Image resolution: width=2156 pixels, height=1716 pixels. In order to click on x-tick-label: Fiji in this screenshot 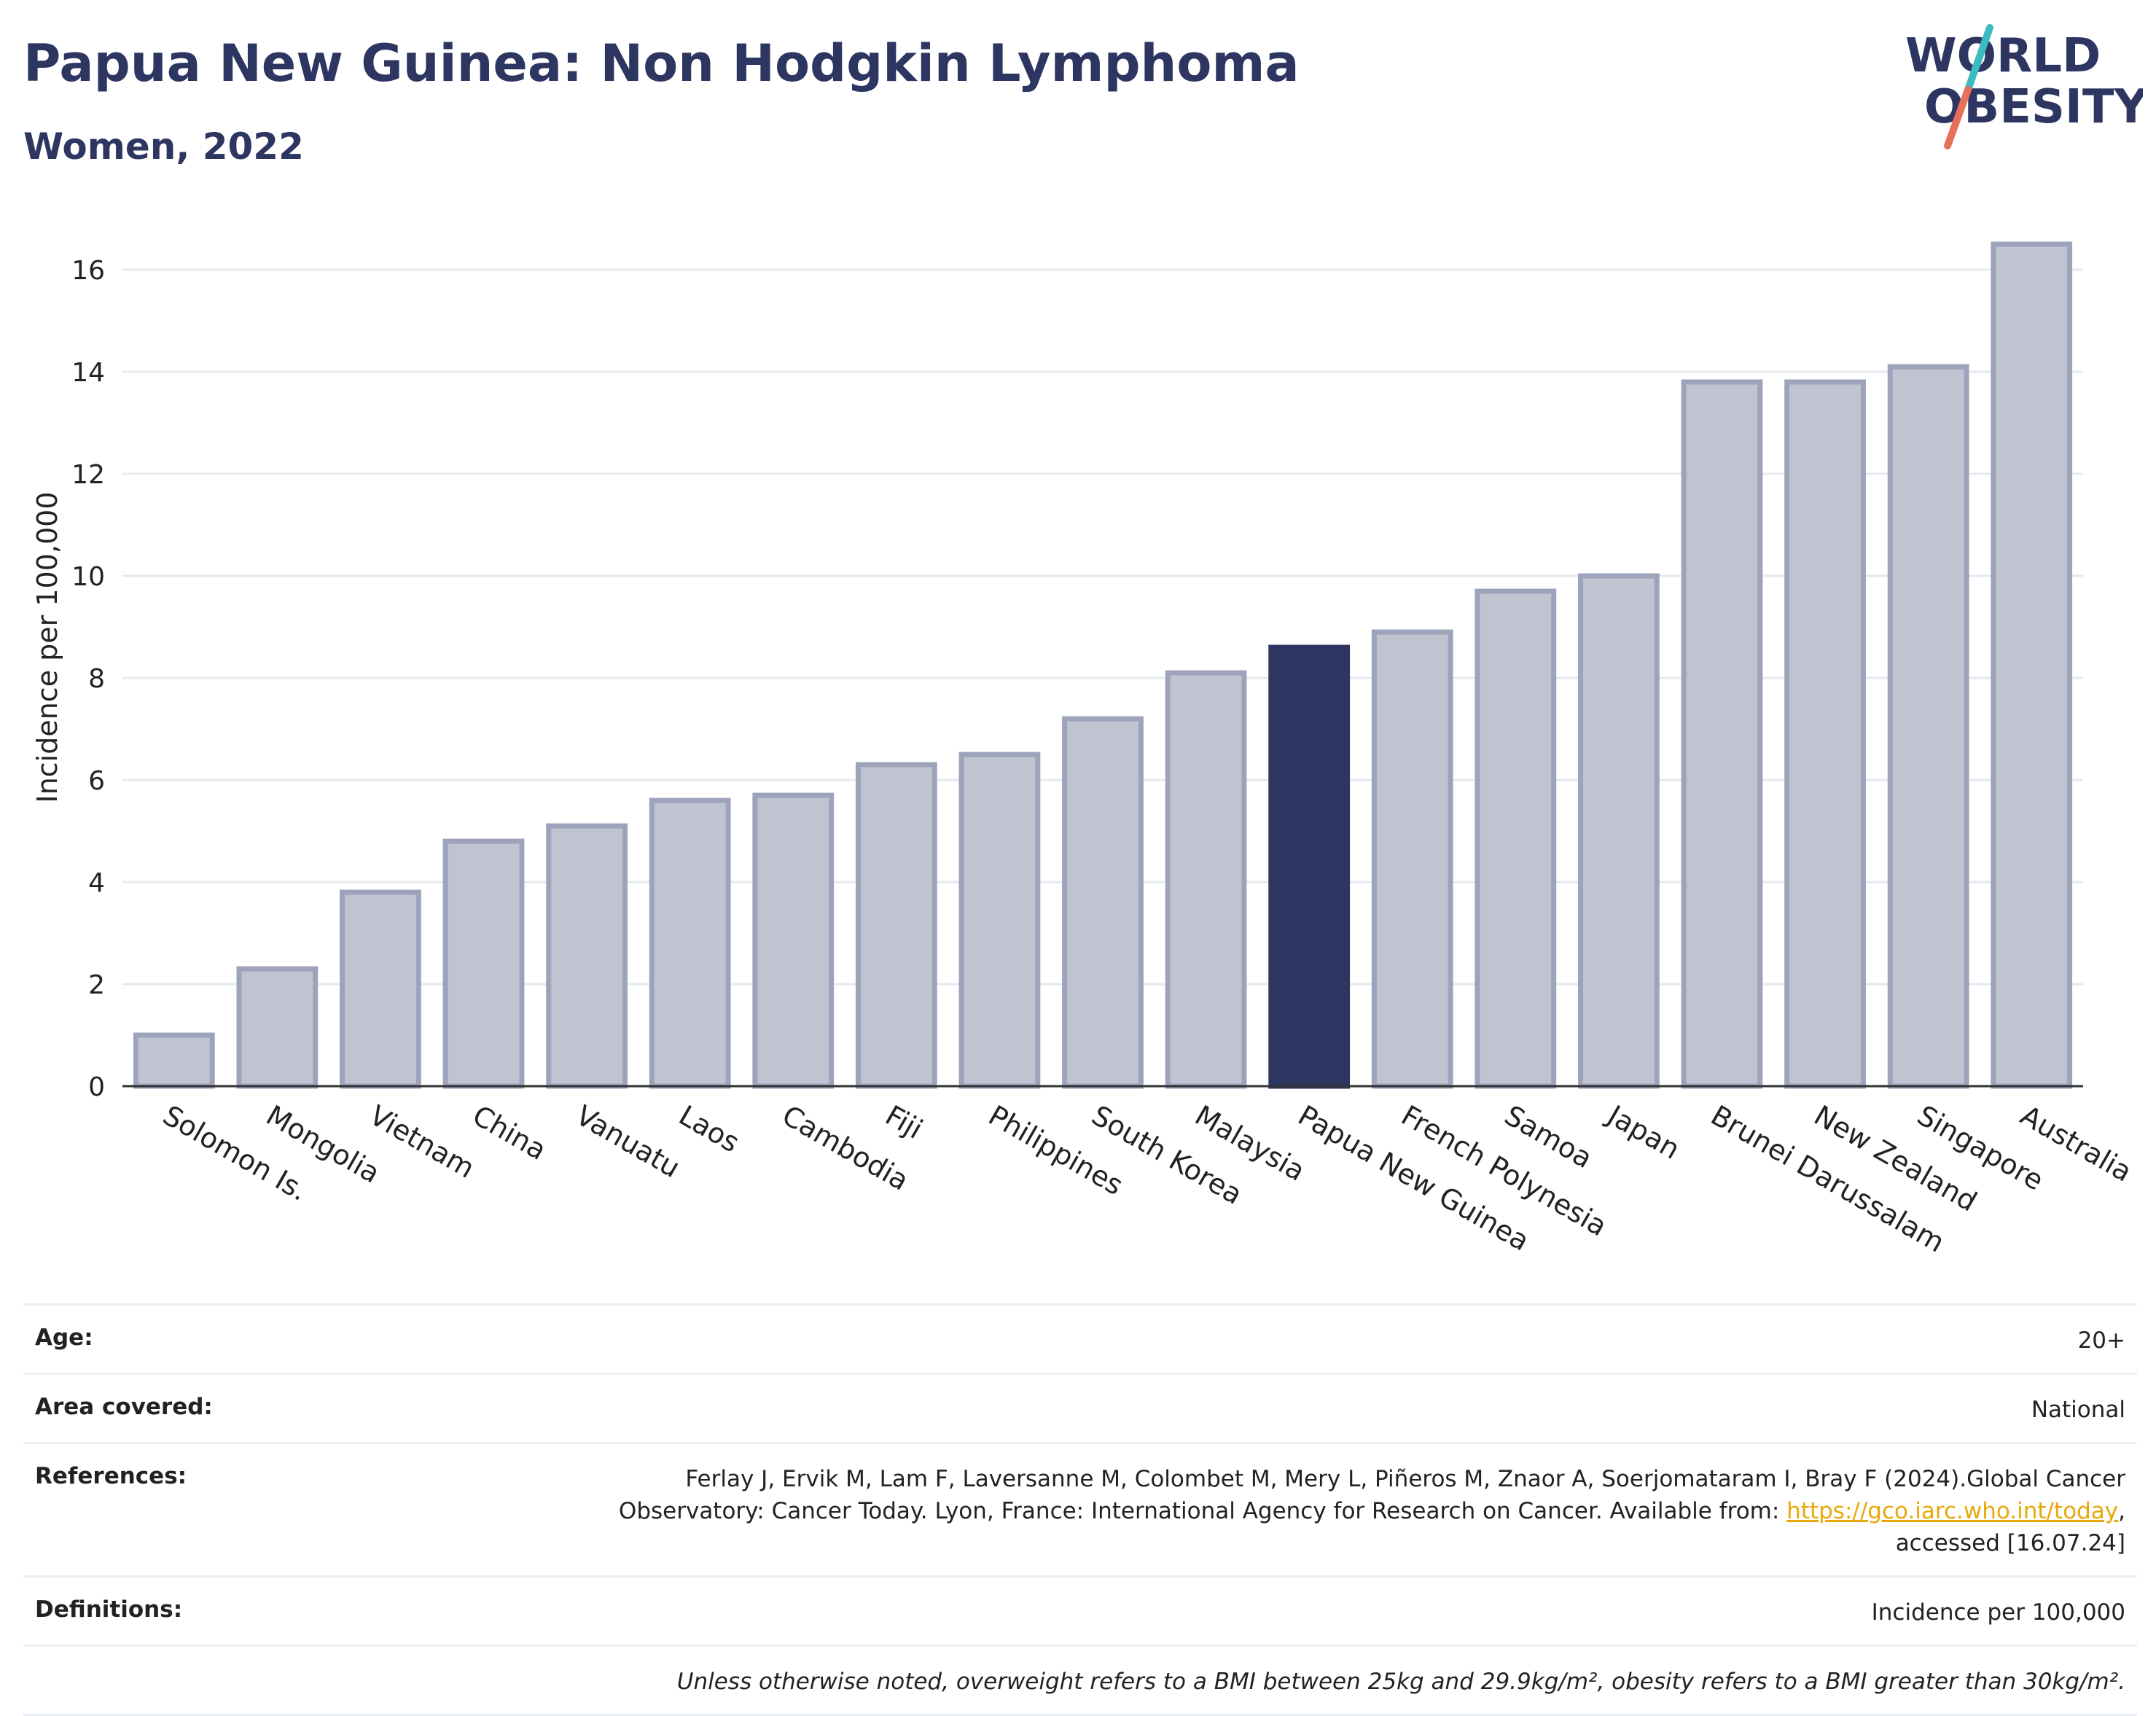, I will do `click(904, 1122)`.